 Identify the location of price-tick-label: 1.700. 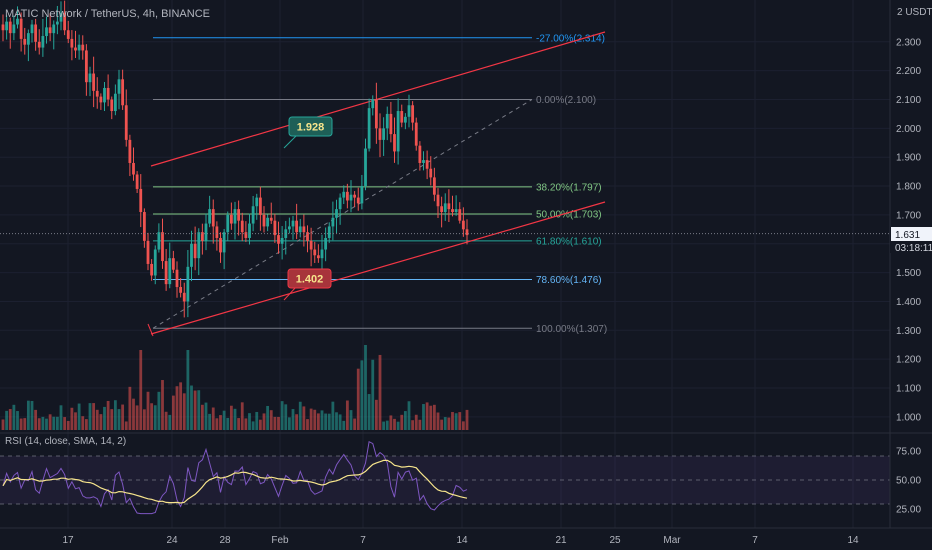
(908, 215).